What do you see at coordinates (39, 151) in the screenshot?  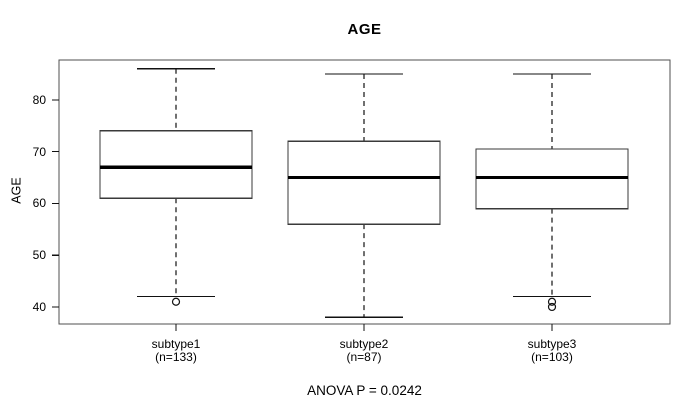 I see `y-tick-label: 70` at bounding box center [39, 151].